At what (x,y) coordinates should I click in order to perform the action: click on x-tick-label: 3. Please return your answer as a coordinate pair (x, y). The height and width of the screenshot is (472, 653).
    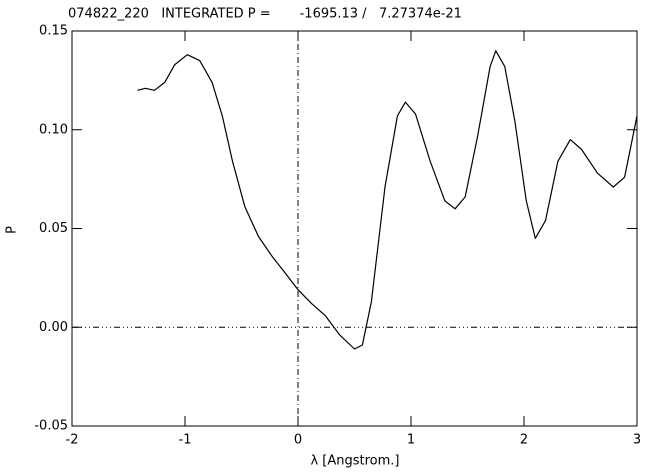
    Looking at the image, I should click on (637, 440).